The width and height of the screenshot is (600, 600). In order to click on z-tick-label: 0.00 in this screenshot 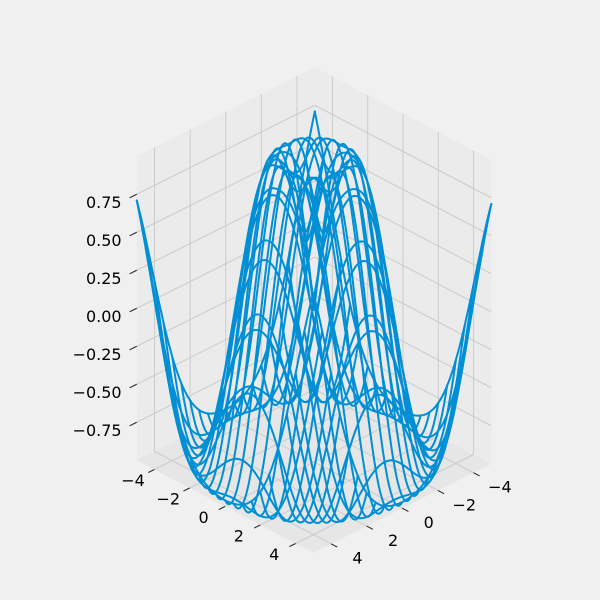, I will do `click(104, 316)`.